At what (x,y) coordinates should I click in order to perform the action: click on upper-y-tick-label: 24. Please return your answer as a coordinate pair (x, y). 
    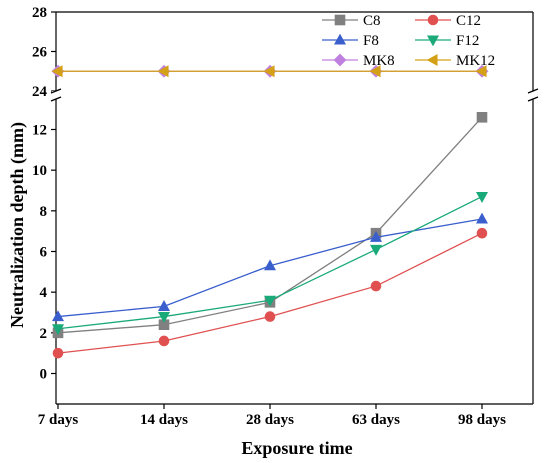
    Looking at the image, I should click on (40, 92).